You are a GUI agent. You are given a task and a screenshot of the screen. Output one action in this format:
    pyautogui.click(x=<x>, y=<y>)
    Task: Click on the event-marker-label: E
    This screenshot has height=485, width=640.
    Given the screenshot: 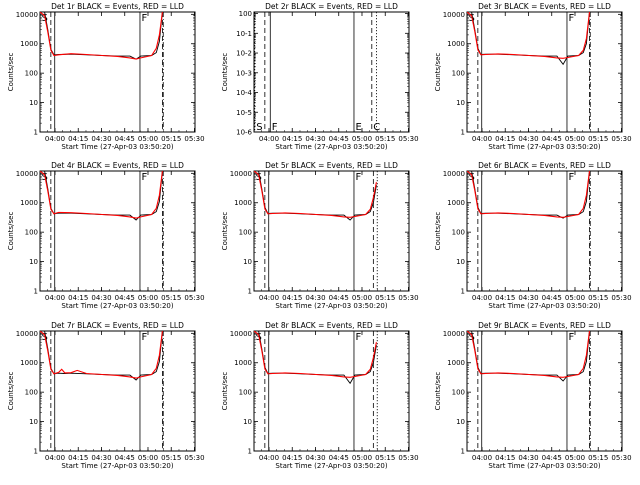 What is the action you would take?
    pyautogui.click(x=358, y=127)
    